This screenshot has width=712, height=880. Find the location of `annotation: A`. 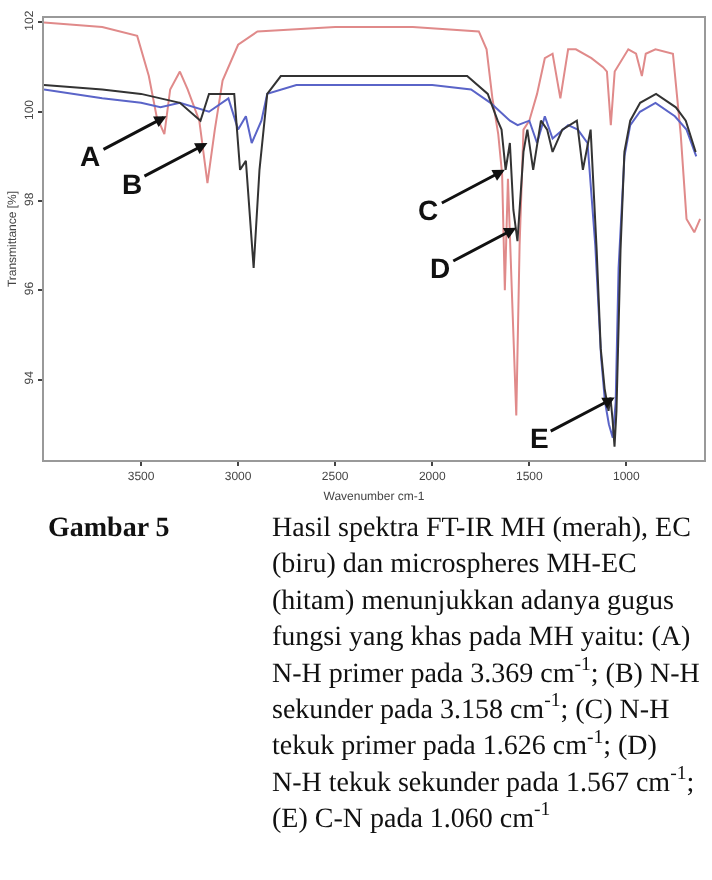

annotation: A is located at coordinates (90, 156).